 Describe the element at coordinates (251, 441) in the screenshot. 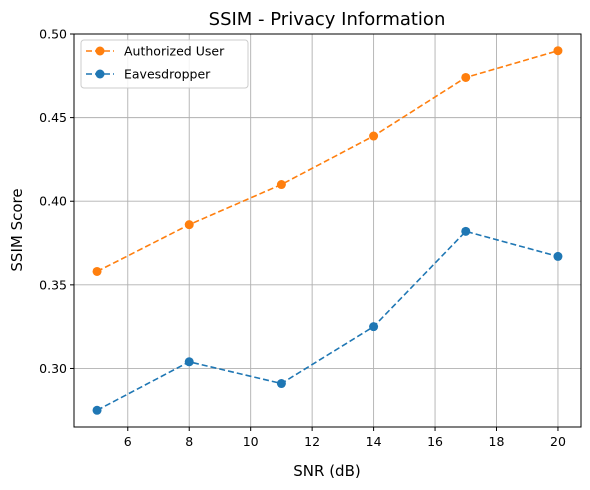

I see `x-tick-label: 10` at that location.